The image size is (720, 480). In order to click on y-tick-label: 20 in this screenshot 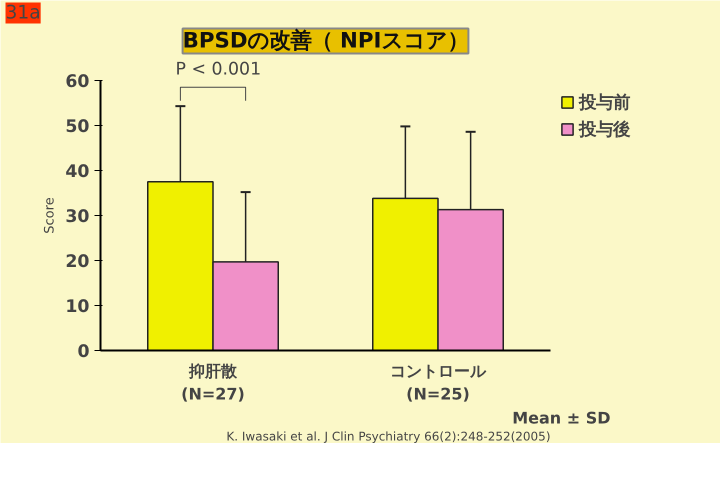, I will do `click(77, 262)`.